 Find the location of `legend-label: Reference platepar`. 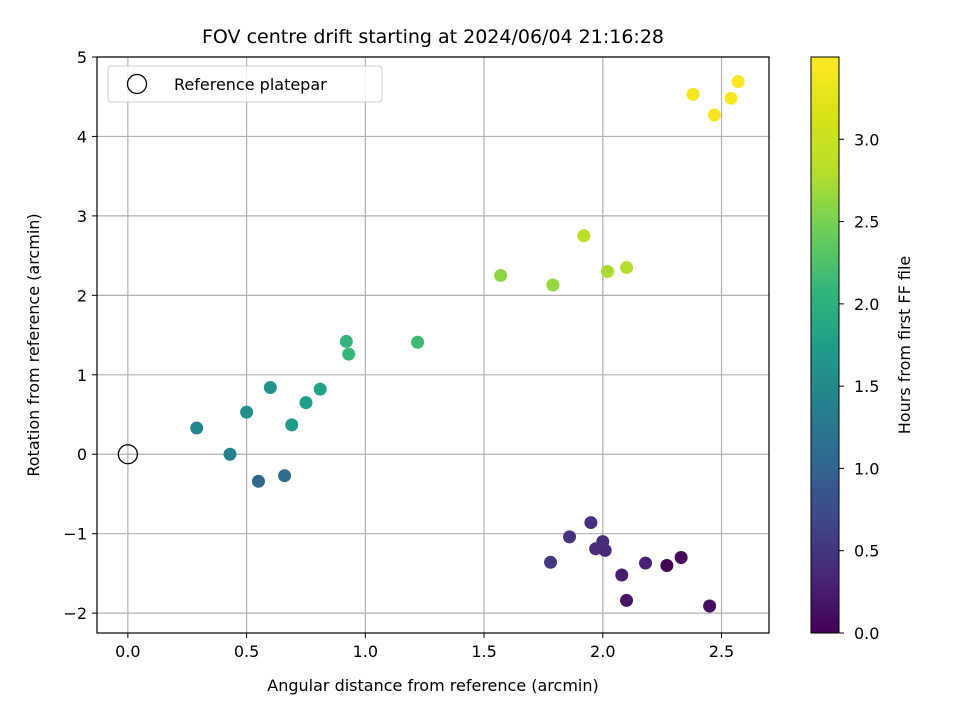

legend-label: Reference platepar is located at coordinates (250, 84).